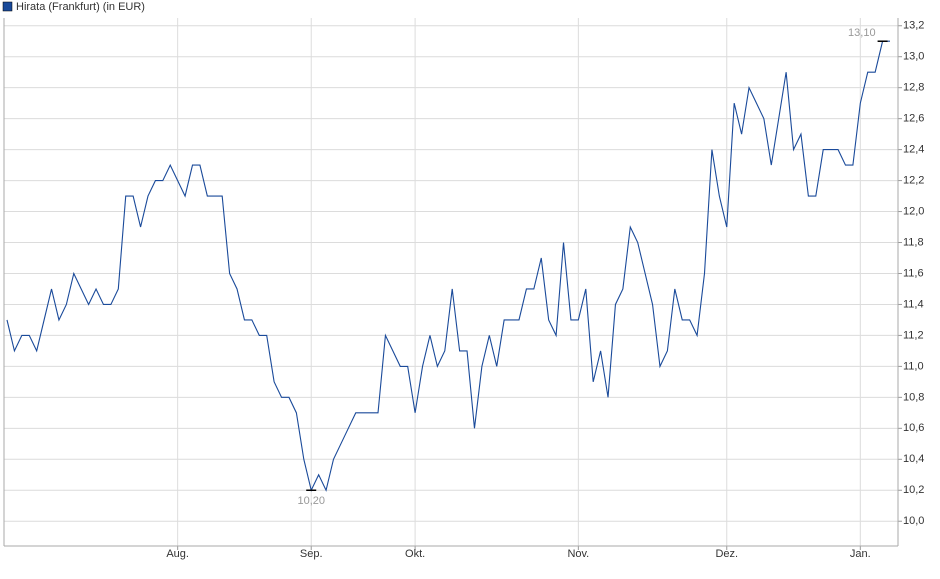 This screenshot has height=579, width=940. What do you see at coordinates (860, 554) in the screenshot?
I see `x-tick-label: Jan.` at bounding box center [860, 554].